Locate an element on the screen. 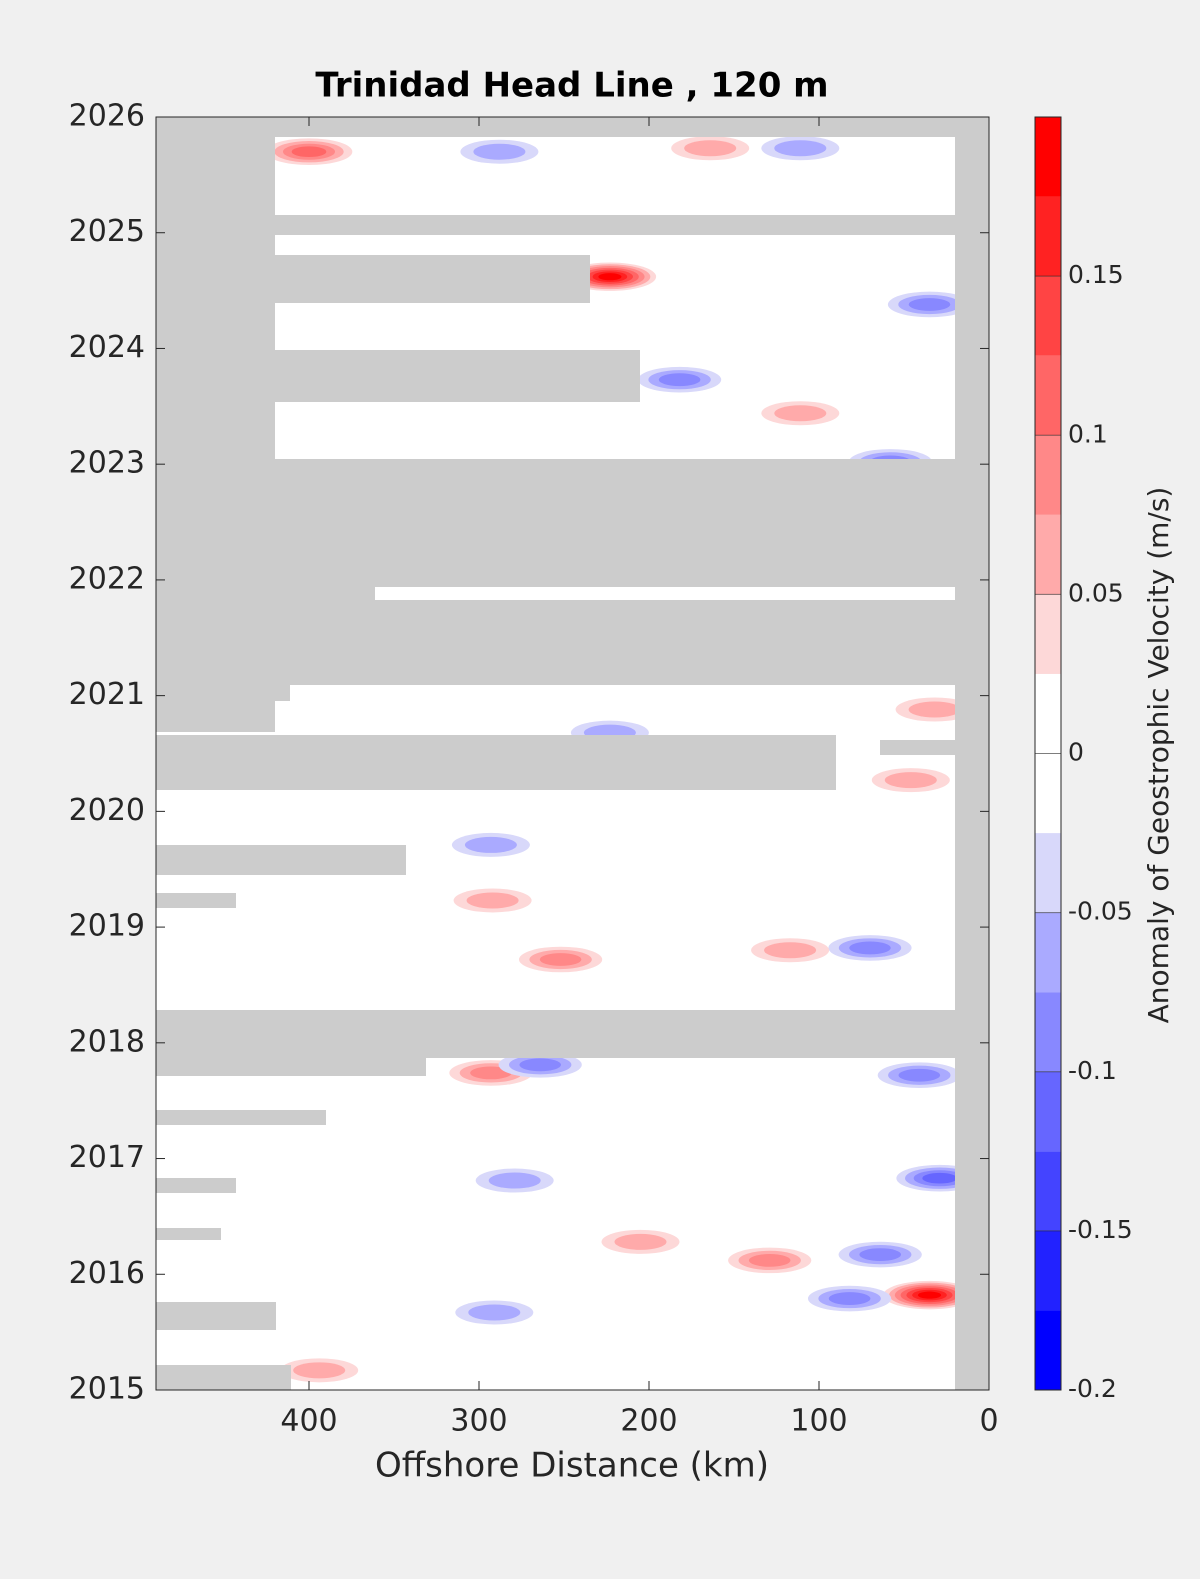 The image size is (1200, 1579). colorbar: -0.2 -0.15 -0.1 -0.05 0 0.05 0.1 0.15 is located at coordinates (1083, 759).